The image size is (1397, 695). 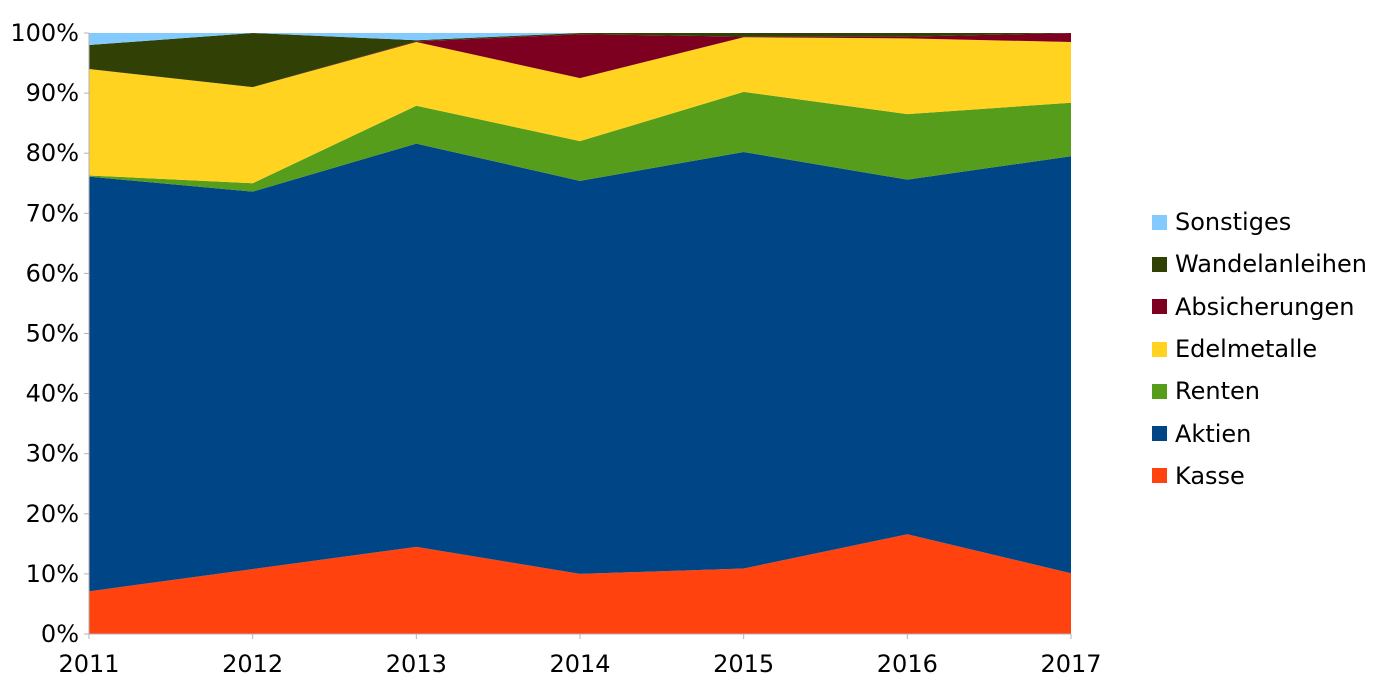 What do you see at coordinates (580, 39) in the screenshot?
I see `area-series-sonstiges` at bounding box center [580, 39].